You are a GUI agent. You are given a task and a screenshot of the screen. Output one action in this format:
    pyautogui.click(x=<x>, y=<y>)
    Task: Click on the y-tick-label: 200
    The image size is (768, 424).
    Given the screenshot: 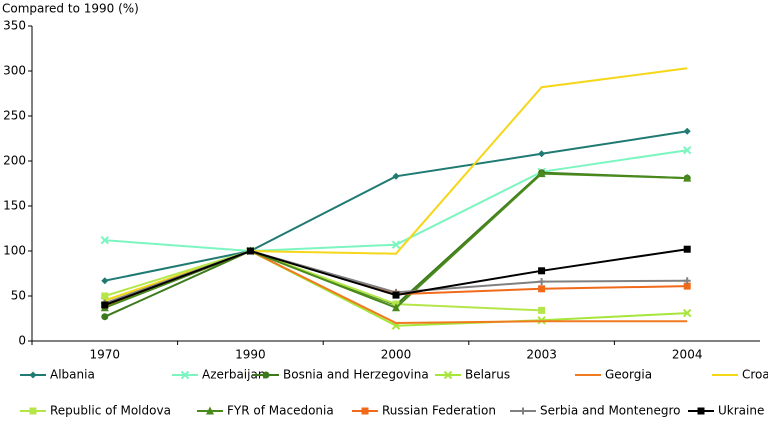 What is the action you would take?
    pyautogui.click(x=14, y=161)
    